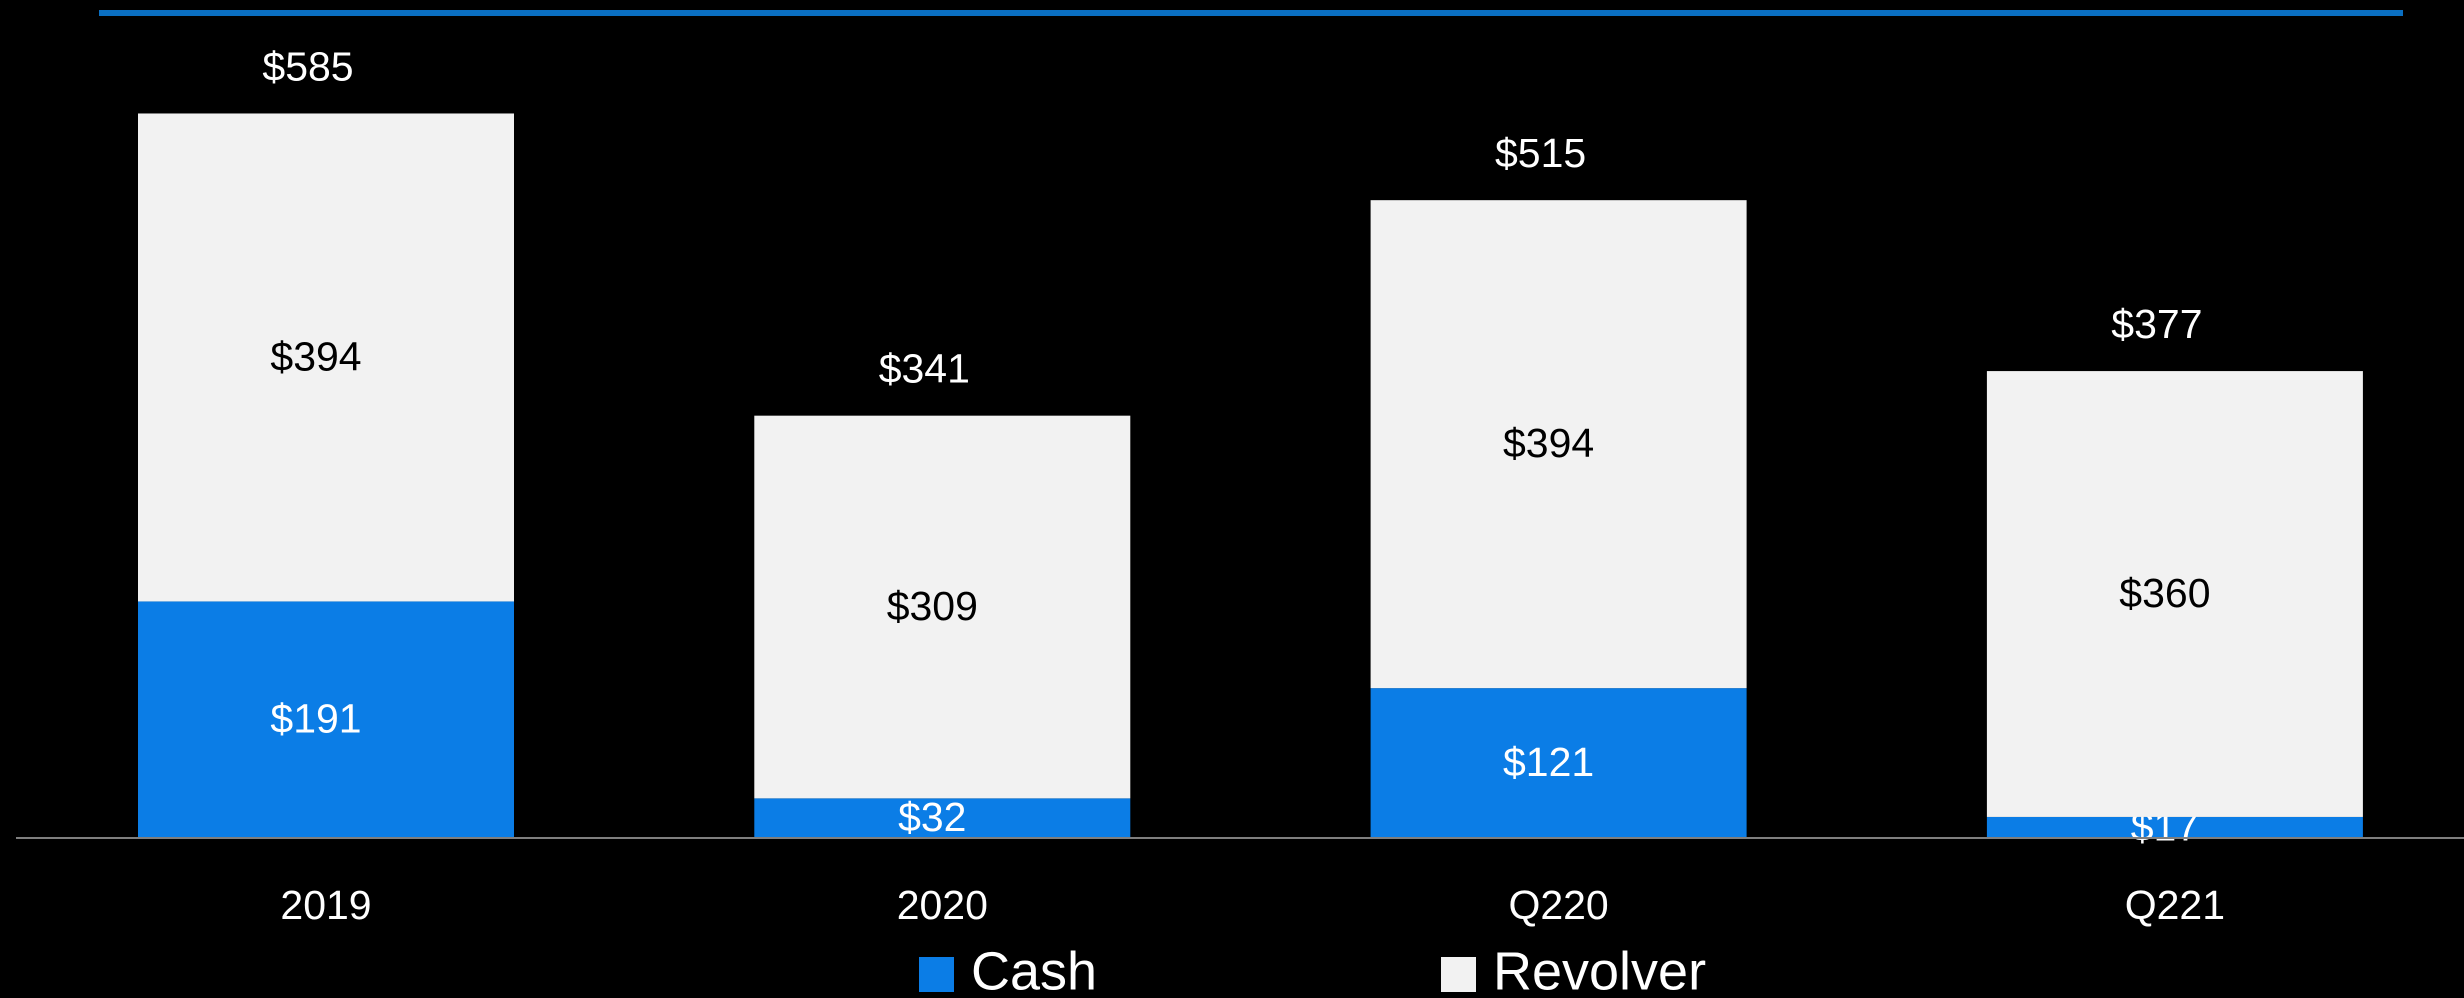 This screenshot has width=2464, height=998. Describe the element at coordinates (1548, 762) in the screenshot. I see `segment-label: $121` at that location.